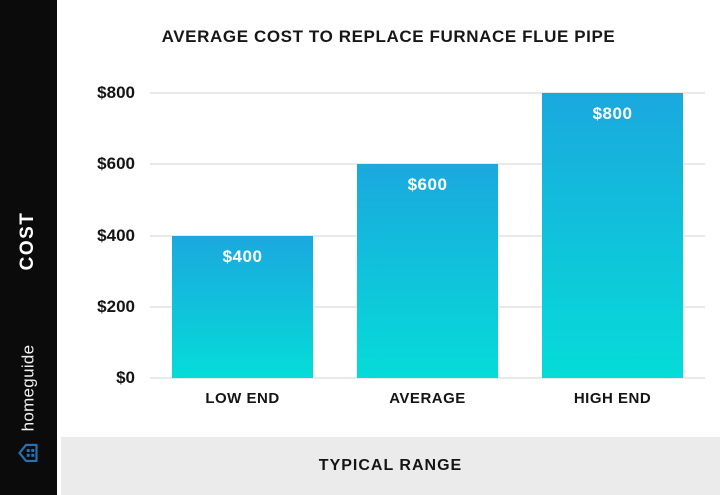 The height and width of the screenshot is (495, 720). I want to click on bar-average: $600, so click(427, 271).